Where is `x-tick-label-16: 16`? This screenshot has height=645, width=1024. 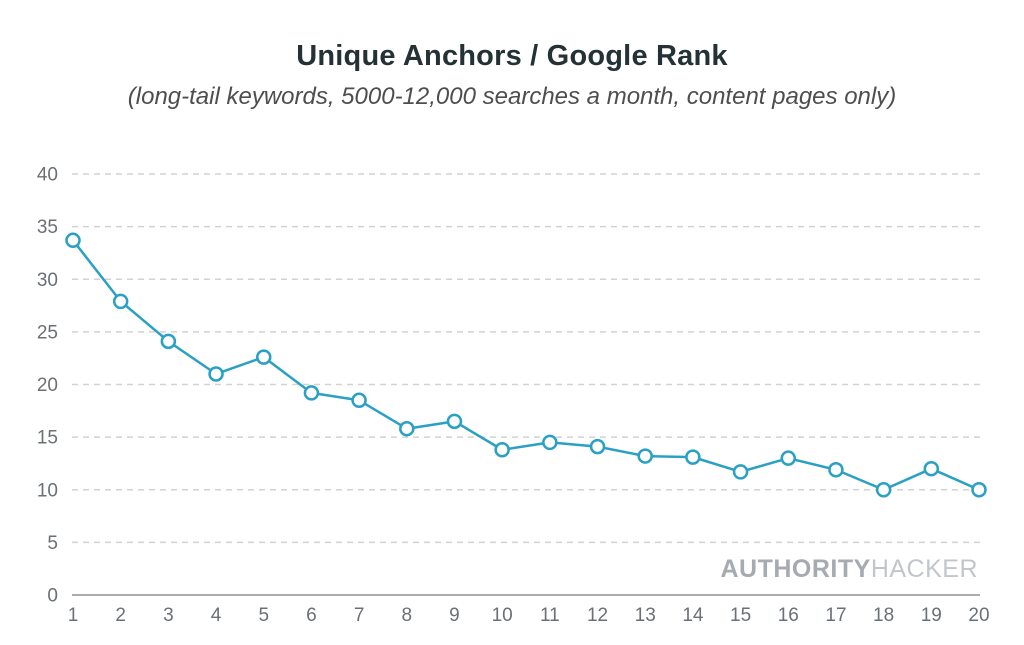
x-tick-label-16: 16 is located at coordinates (788, 615).